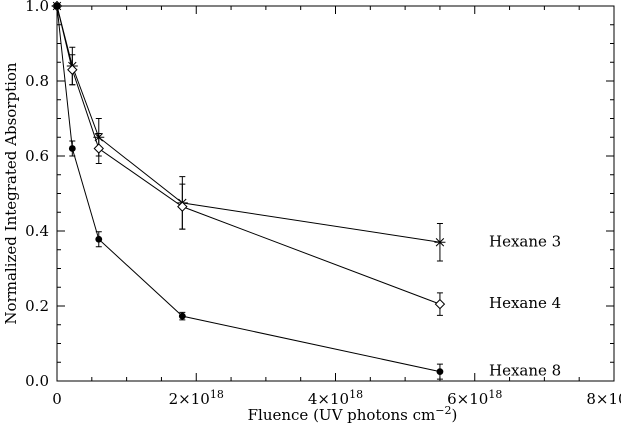 This screenshot has height=428, width=621. Describe the element at coordinates (335, 398) in the screenshot. I see `x-tick-label: 4×10¹⁸` at that location.